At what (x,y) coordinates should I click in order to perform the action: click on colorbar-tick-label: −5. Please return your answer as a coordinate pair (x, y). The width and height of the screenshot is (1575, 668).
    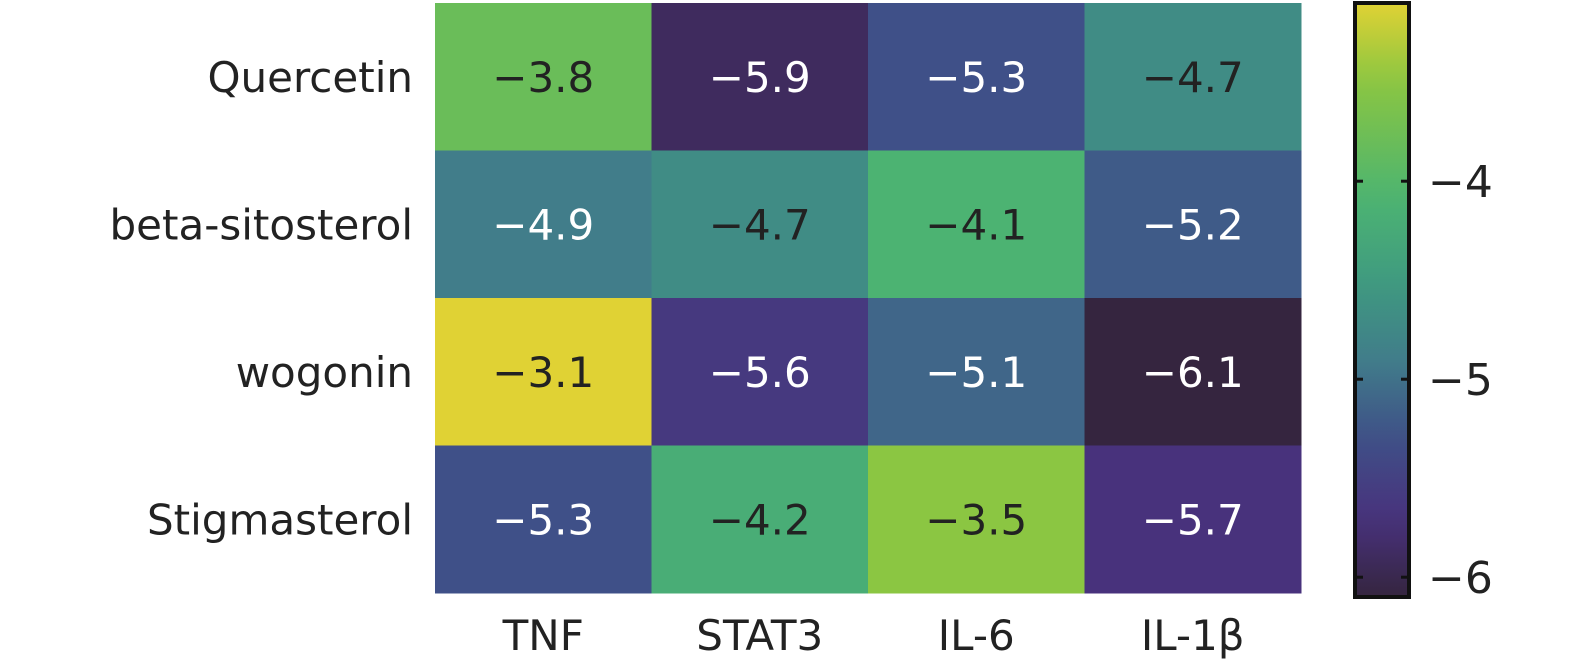
    Looking at the image, I should click on (1460, 380).